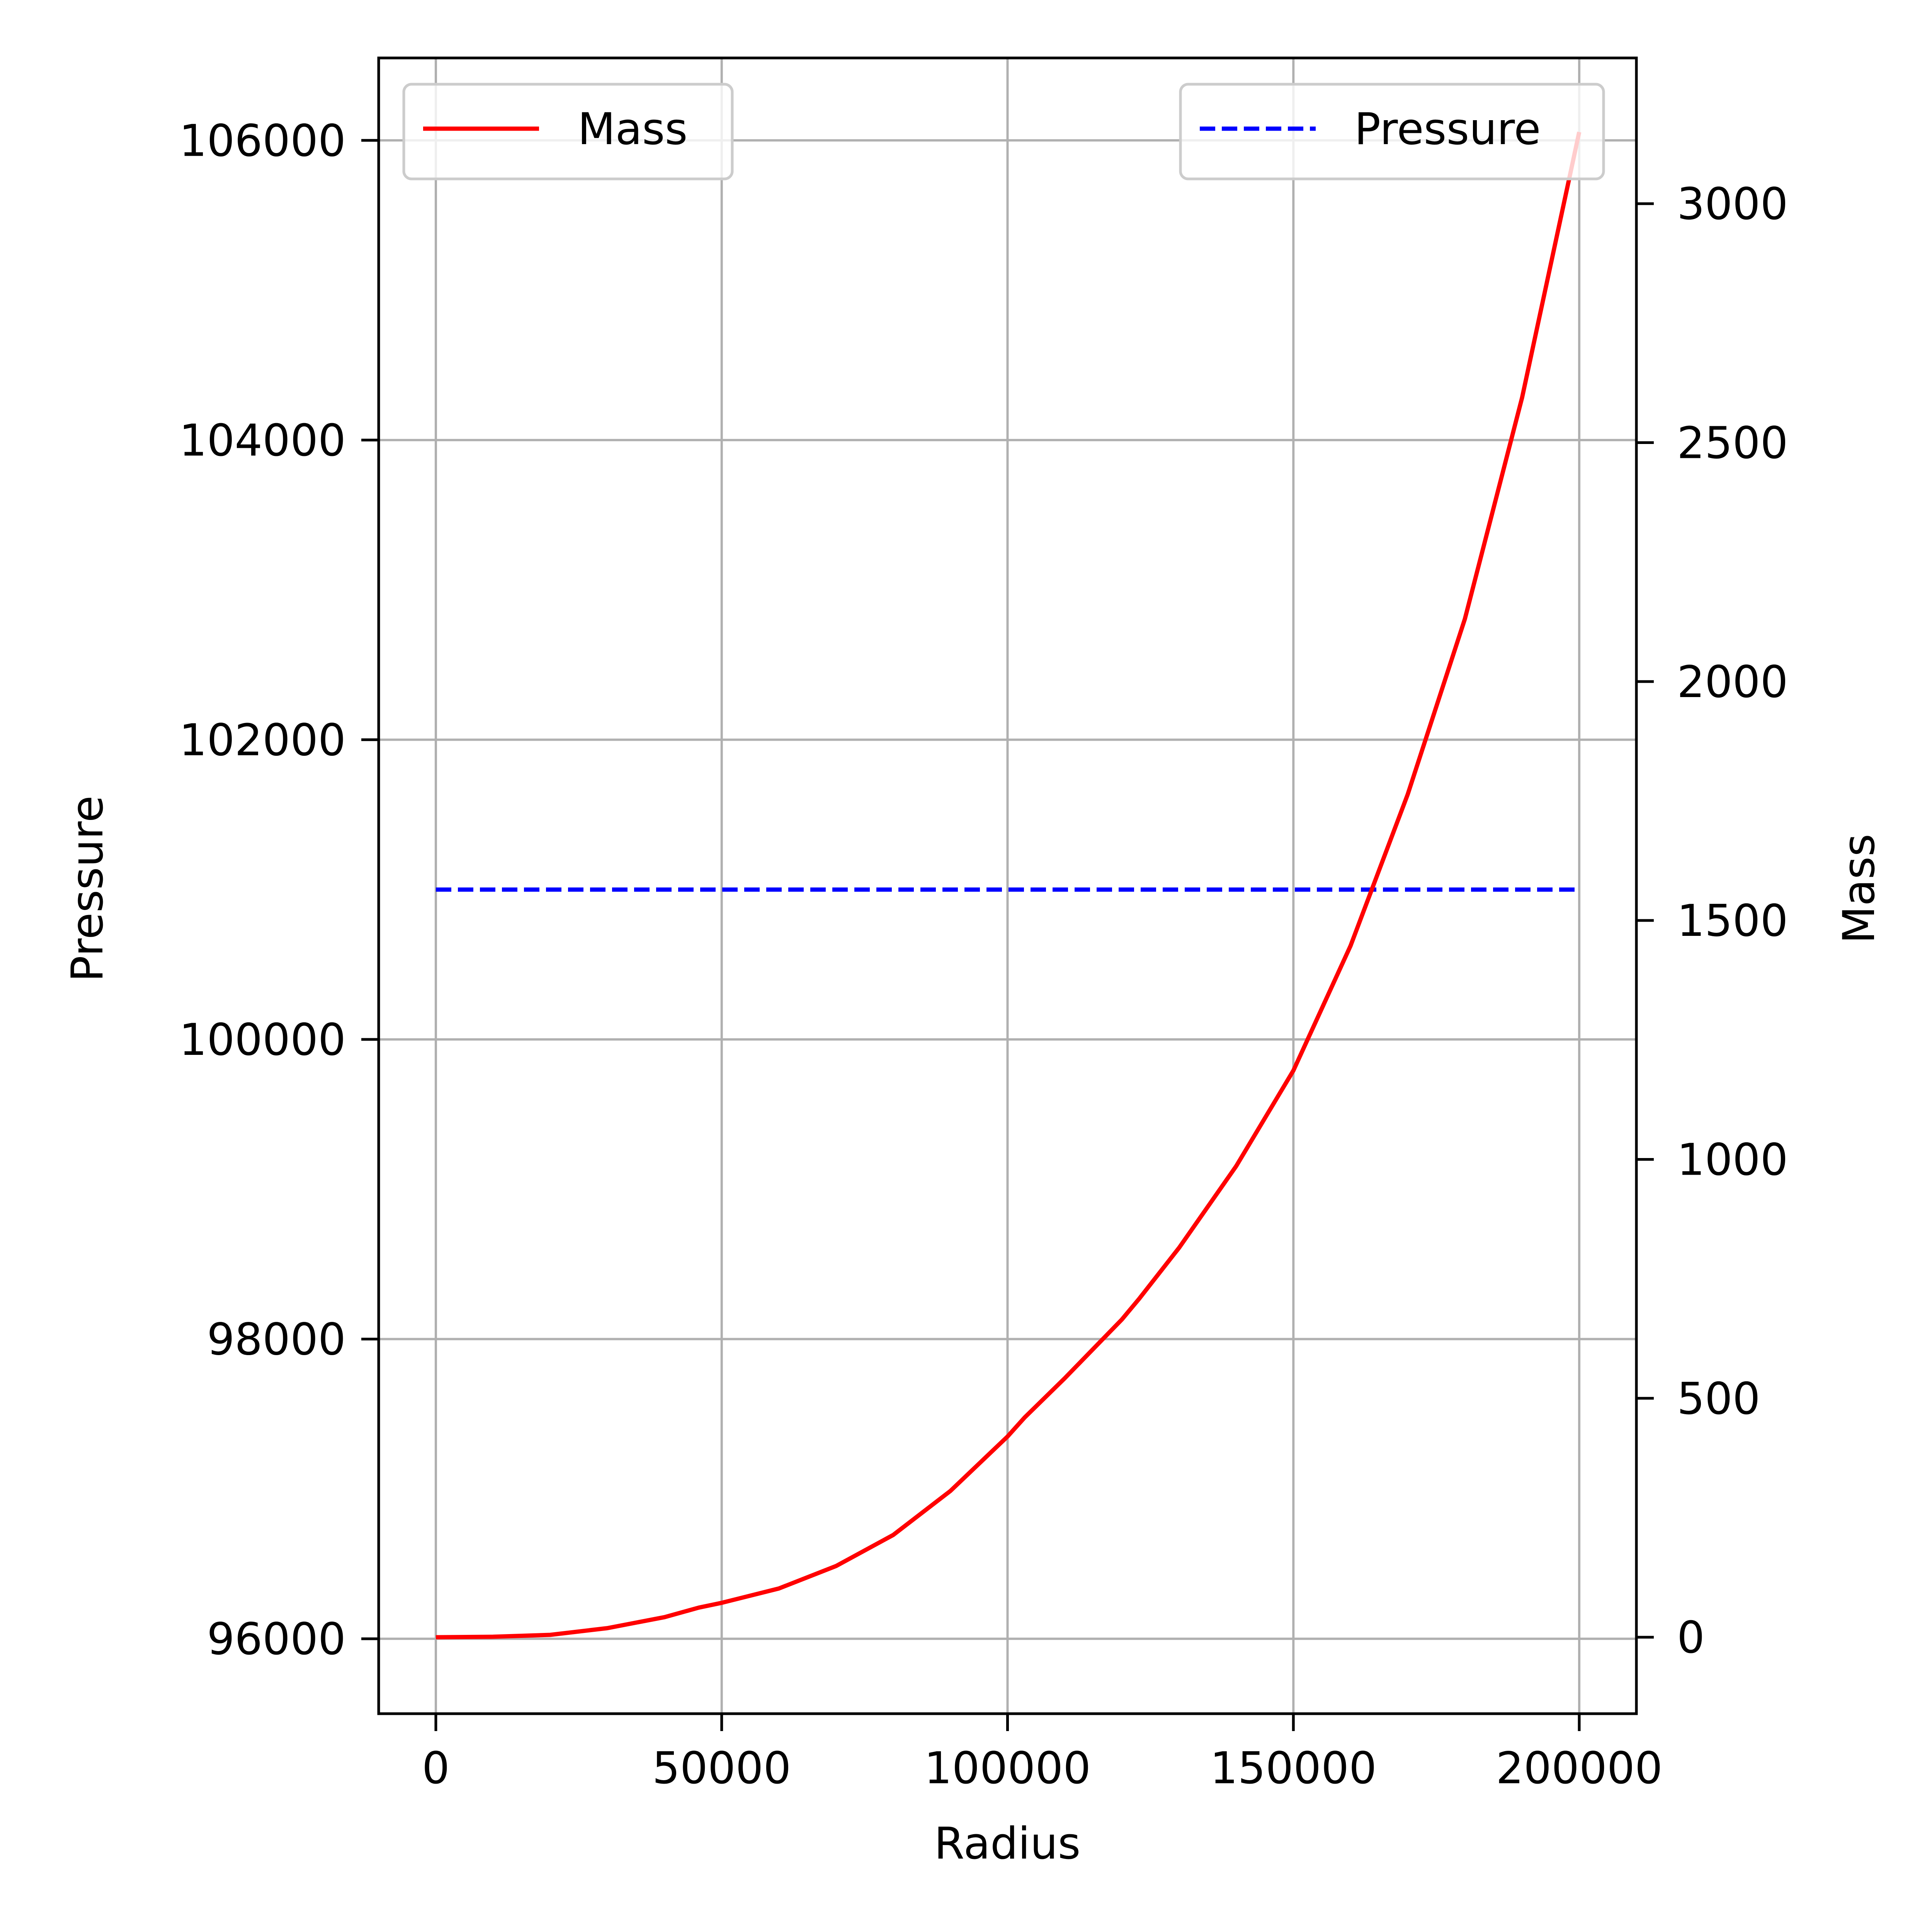  I want to click on y-left-tick-label: 102000, so click(262, 740).